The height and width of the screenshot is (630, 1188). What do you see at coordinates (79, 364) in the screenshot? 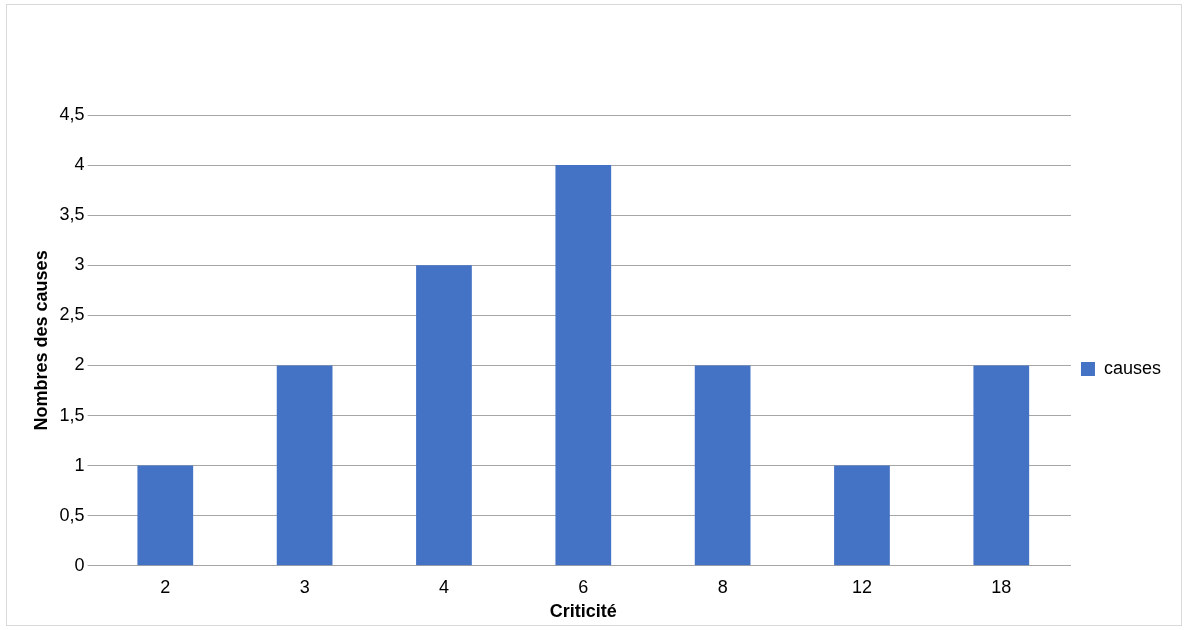
I see `y-tick-label: 2` at bounding box center [79, 364].